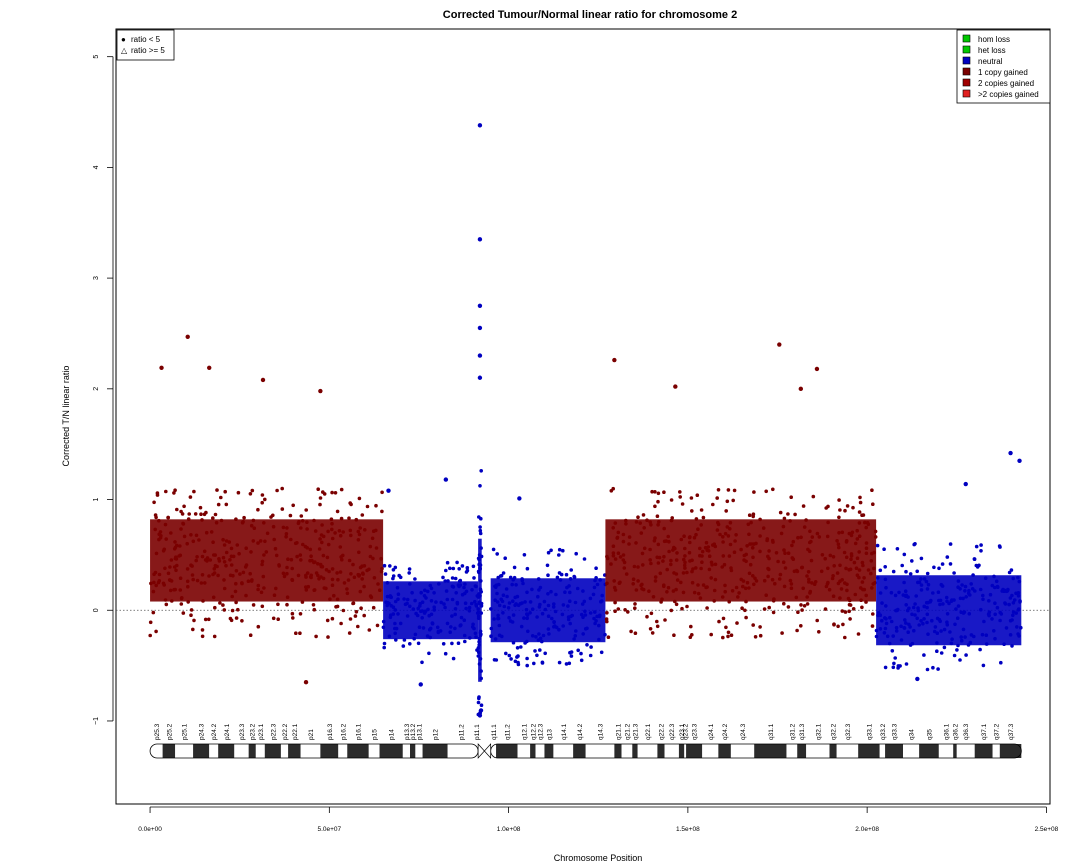 The width and height of the screenshot is (1080, 864). What do you see at coordinates (226, 751) in the screenshot?
I see `band-p24.1` at bounding box center [226, 751].